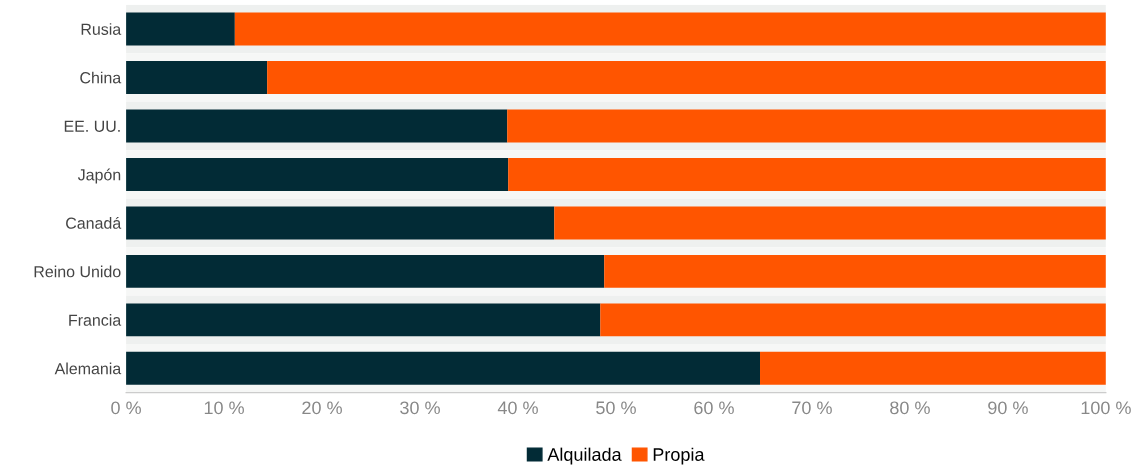 This screenshot has height=473, width=1146. What do you see at coordinates (679, 456) in the screenshot?
I see `legend-label: Propia` at bounding box center [679, 456].